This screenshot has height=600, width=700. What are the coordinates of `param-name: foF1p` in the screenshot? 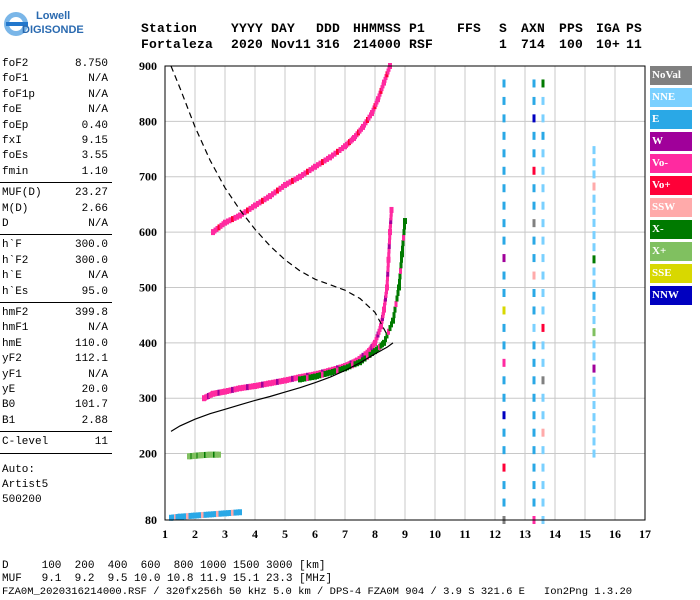 It's located at (19, 94).